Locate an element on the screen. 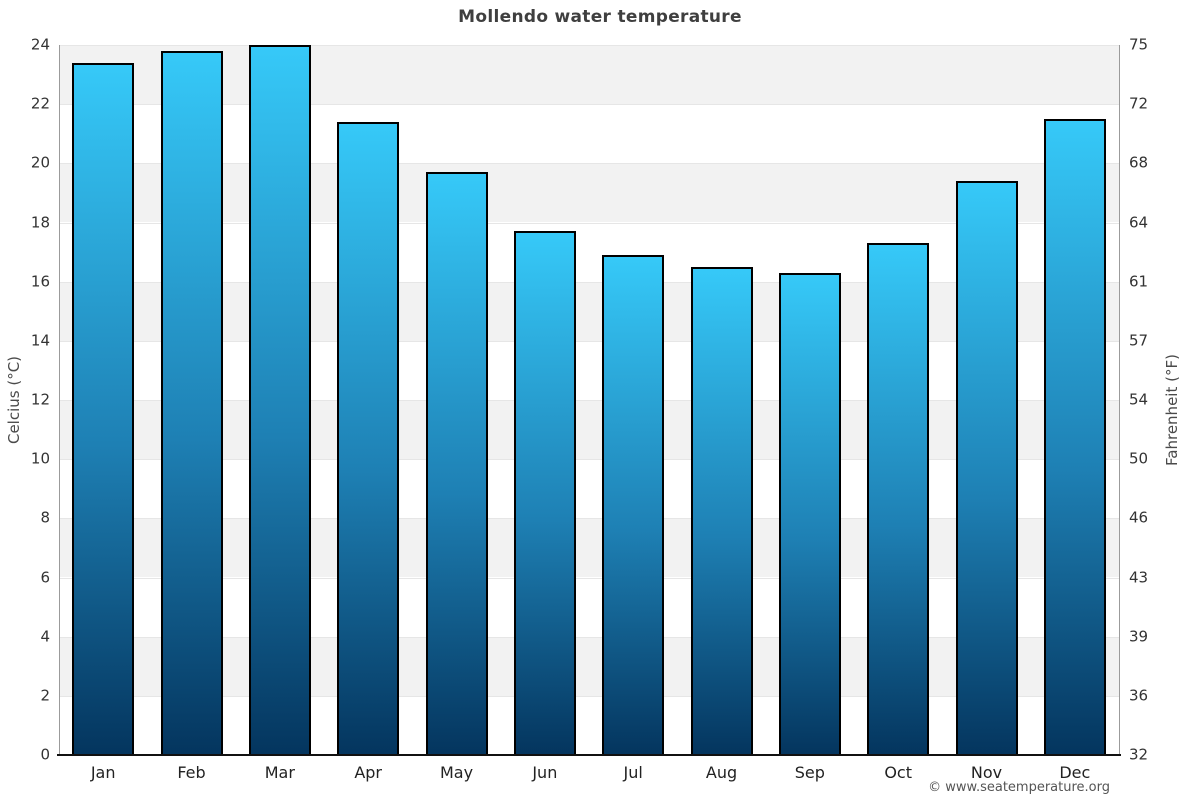 The image size is (1200, 800). month-label-apr: Apr is located at coordinates (368, 772).